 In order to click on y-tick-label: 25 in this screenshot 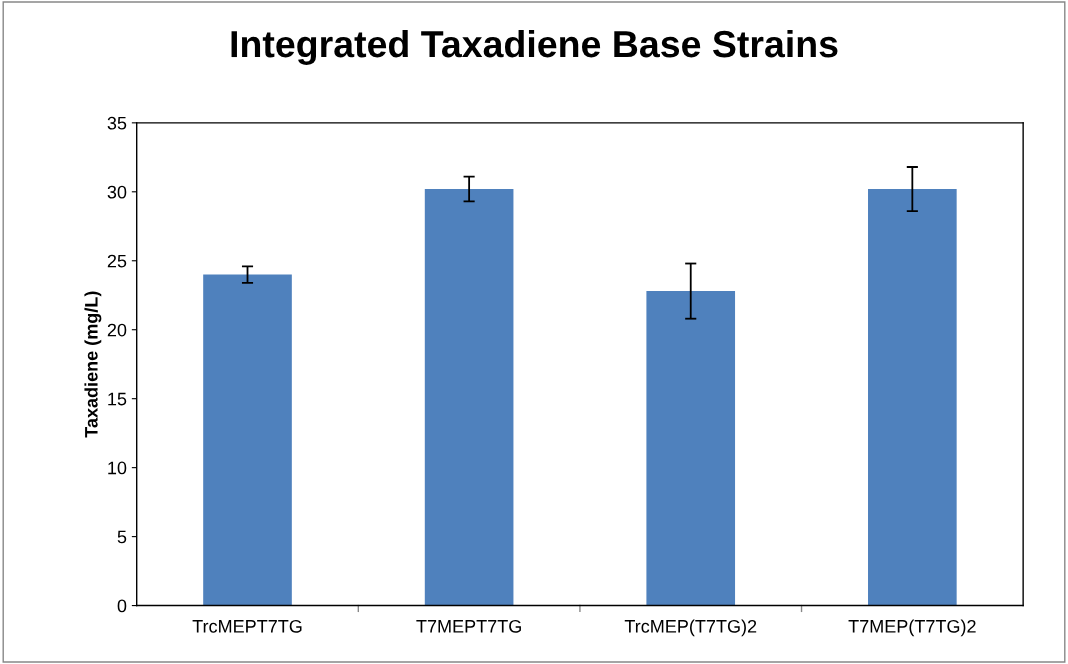, I will do `click(117, 261)`.